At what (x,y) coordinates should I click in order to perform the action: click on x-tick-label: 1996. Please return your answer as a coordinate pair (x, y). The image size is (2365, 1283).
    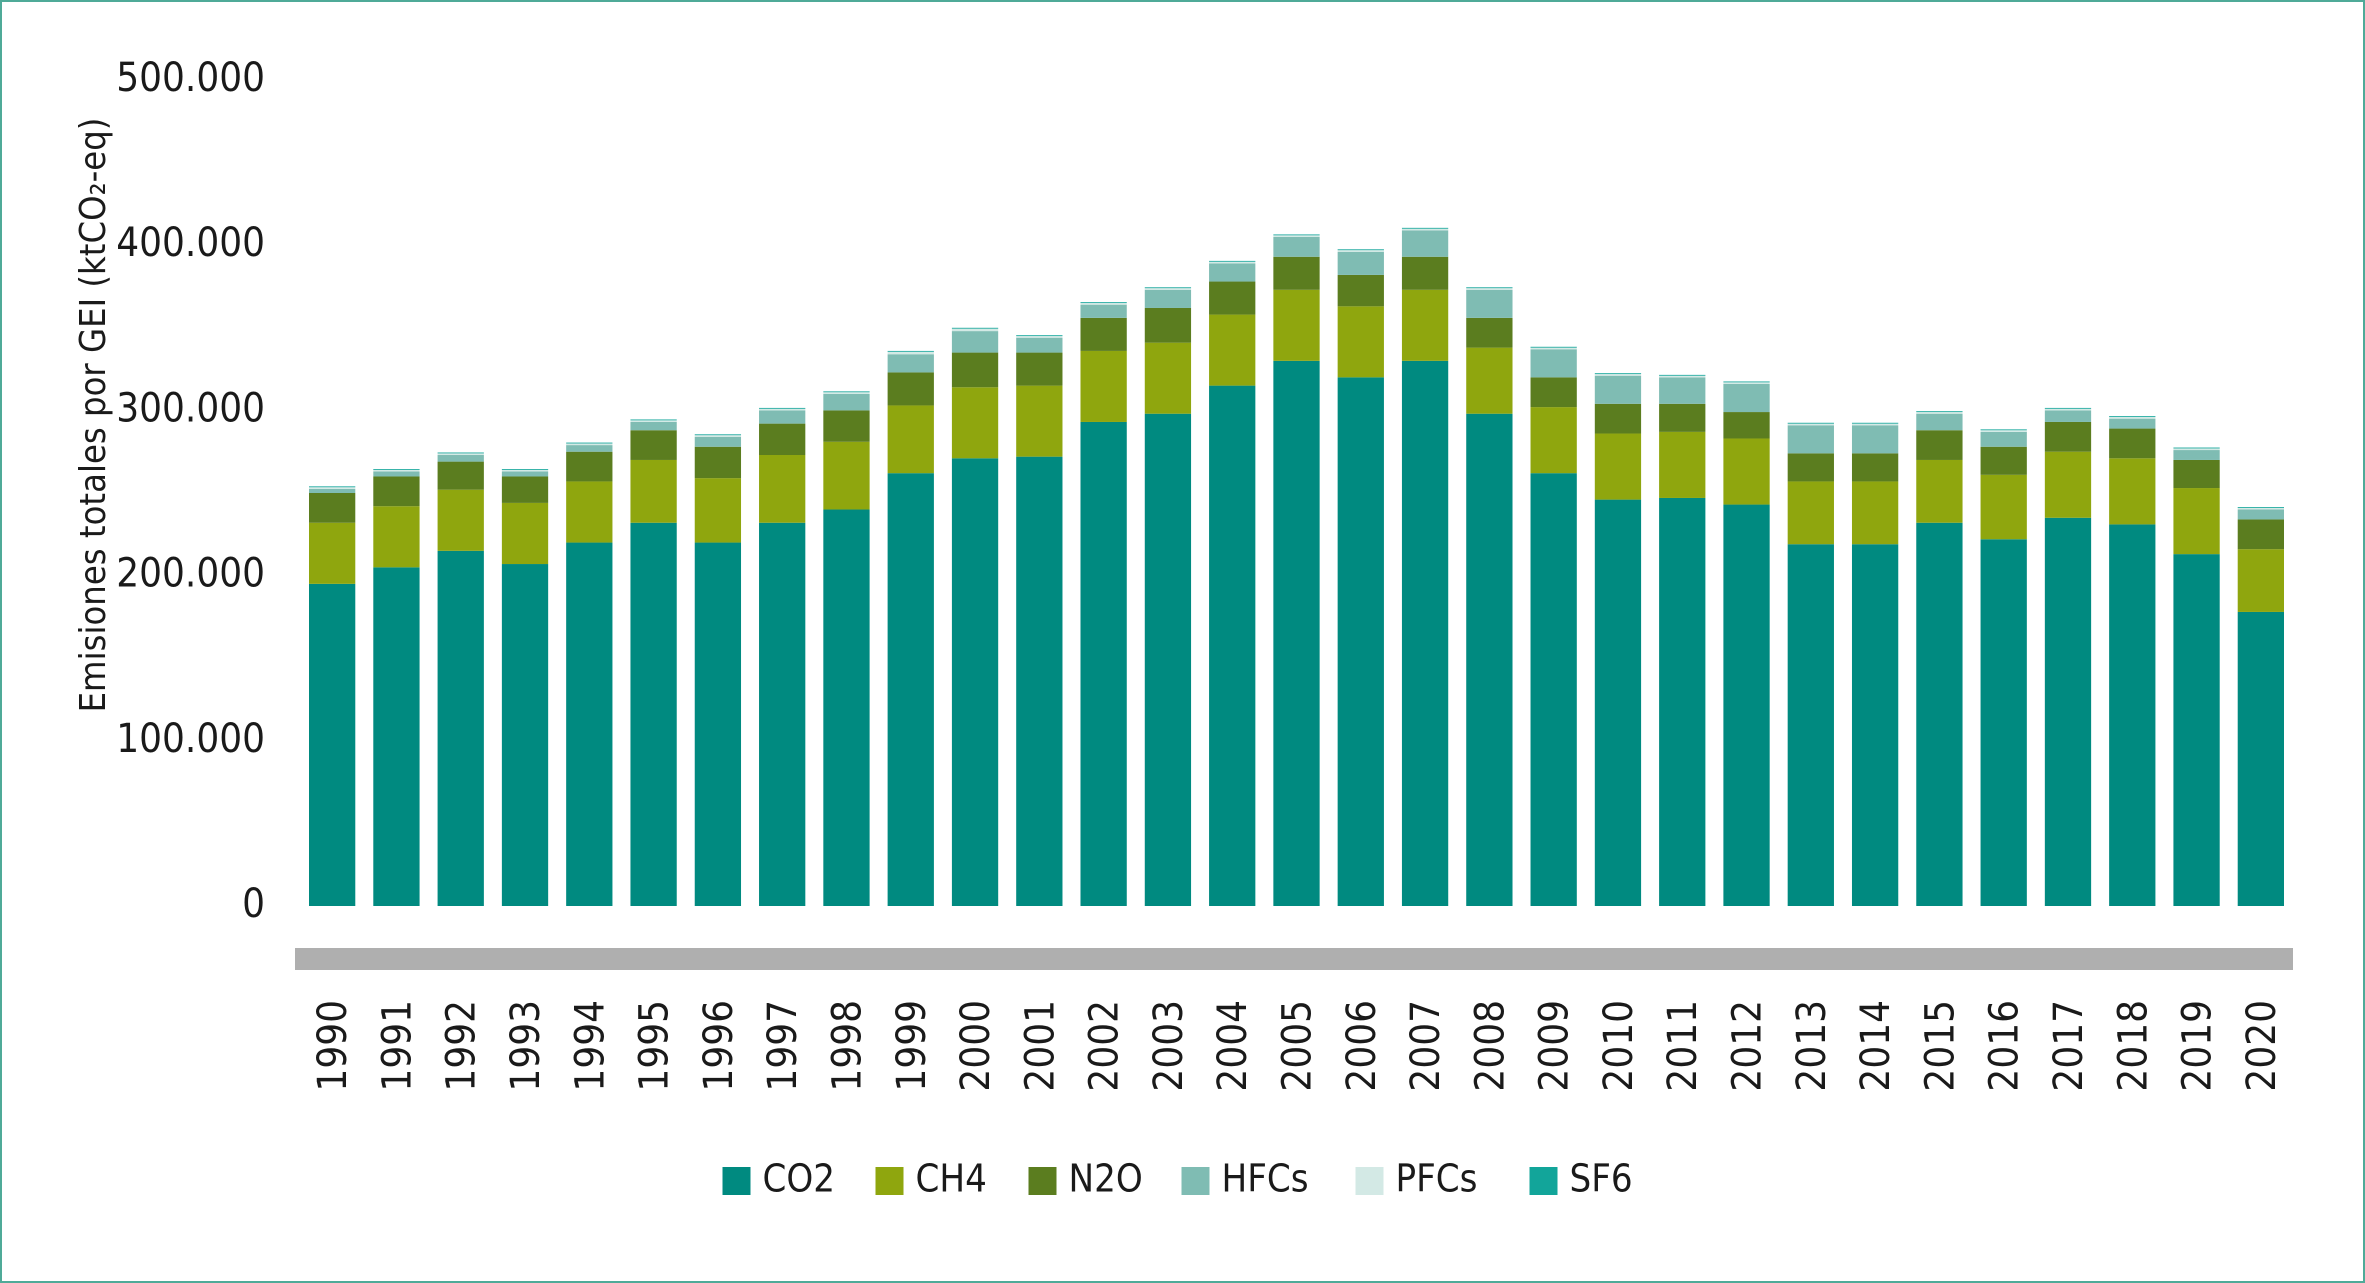
    Looking at the image, I should click on (719, 1046).